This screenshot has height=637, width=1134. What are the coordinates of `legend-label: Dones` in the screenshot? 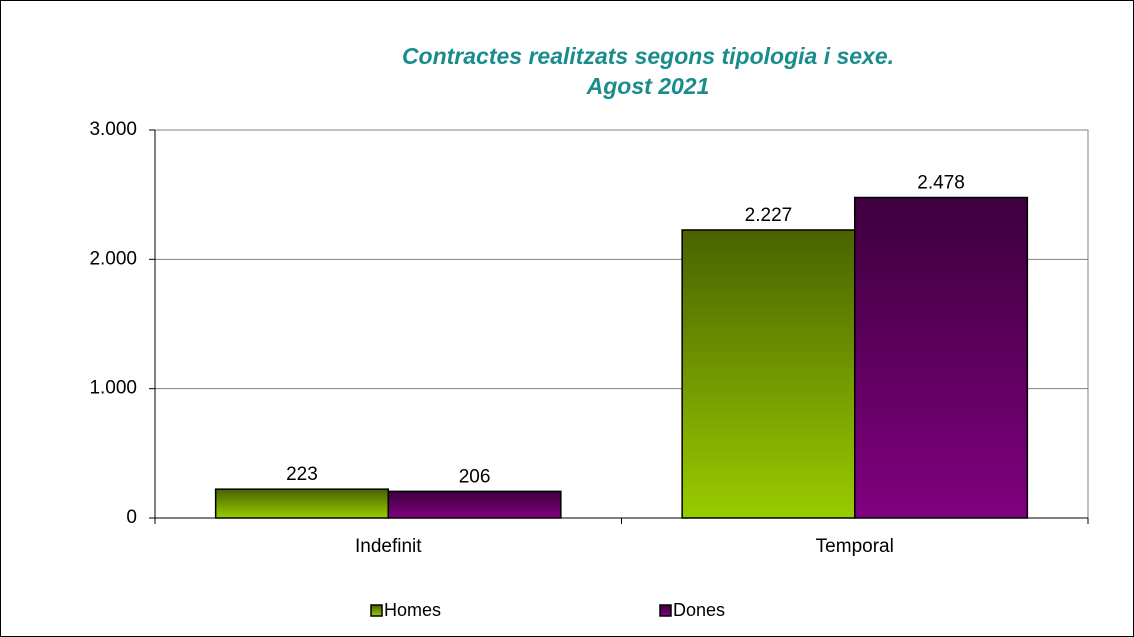 It's located at (699, 610).